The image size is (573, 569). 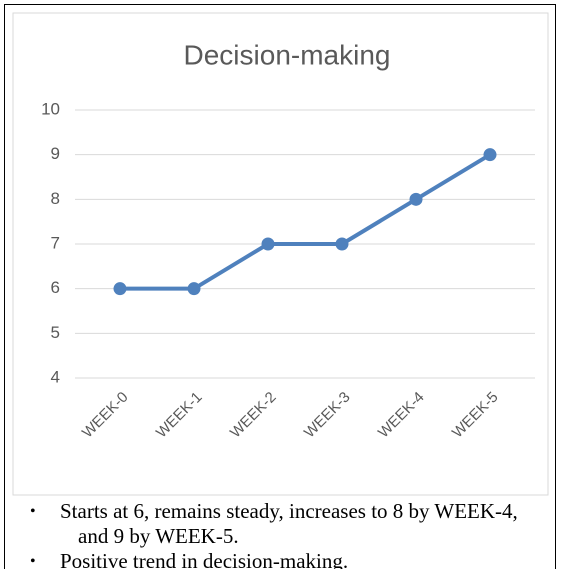 I want to click on y-tick-label: 6, so click(x=55, y=287).